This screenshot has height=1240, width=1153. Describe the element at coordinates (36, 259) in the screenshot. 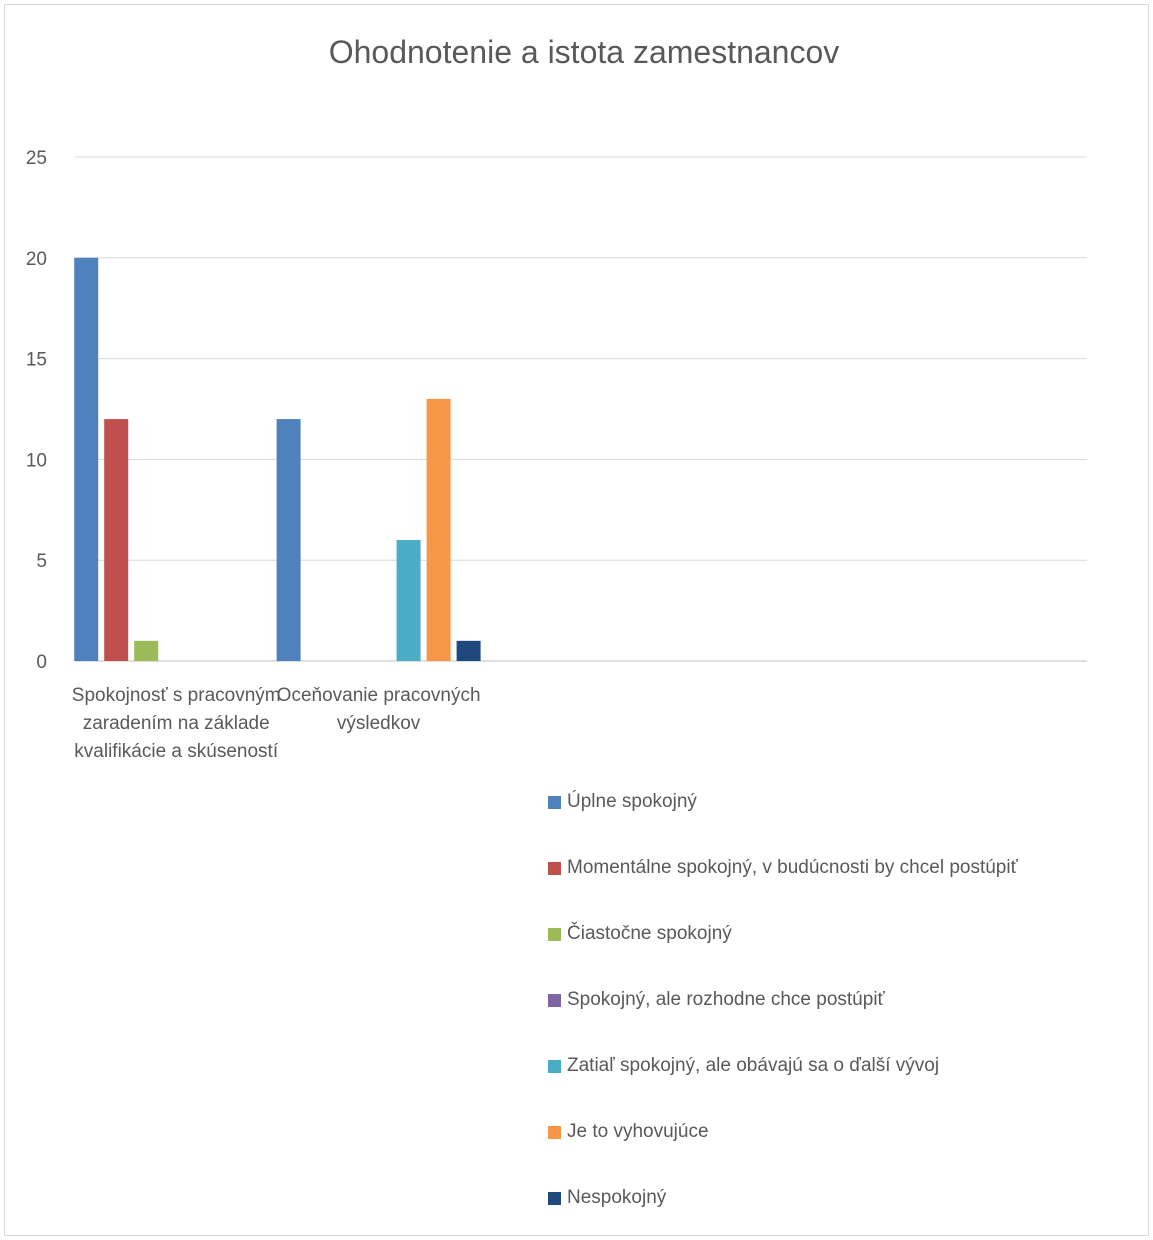

I see `y-tick-label: 20` at that location.